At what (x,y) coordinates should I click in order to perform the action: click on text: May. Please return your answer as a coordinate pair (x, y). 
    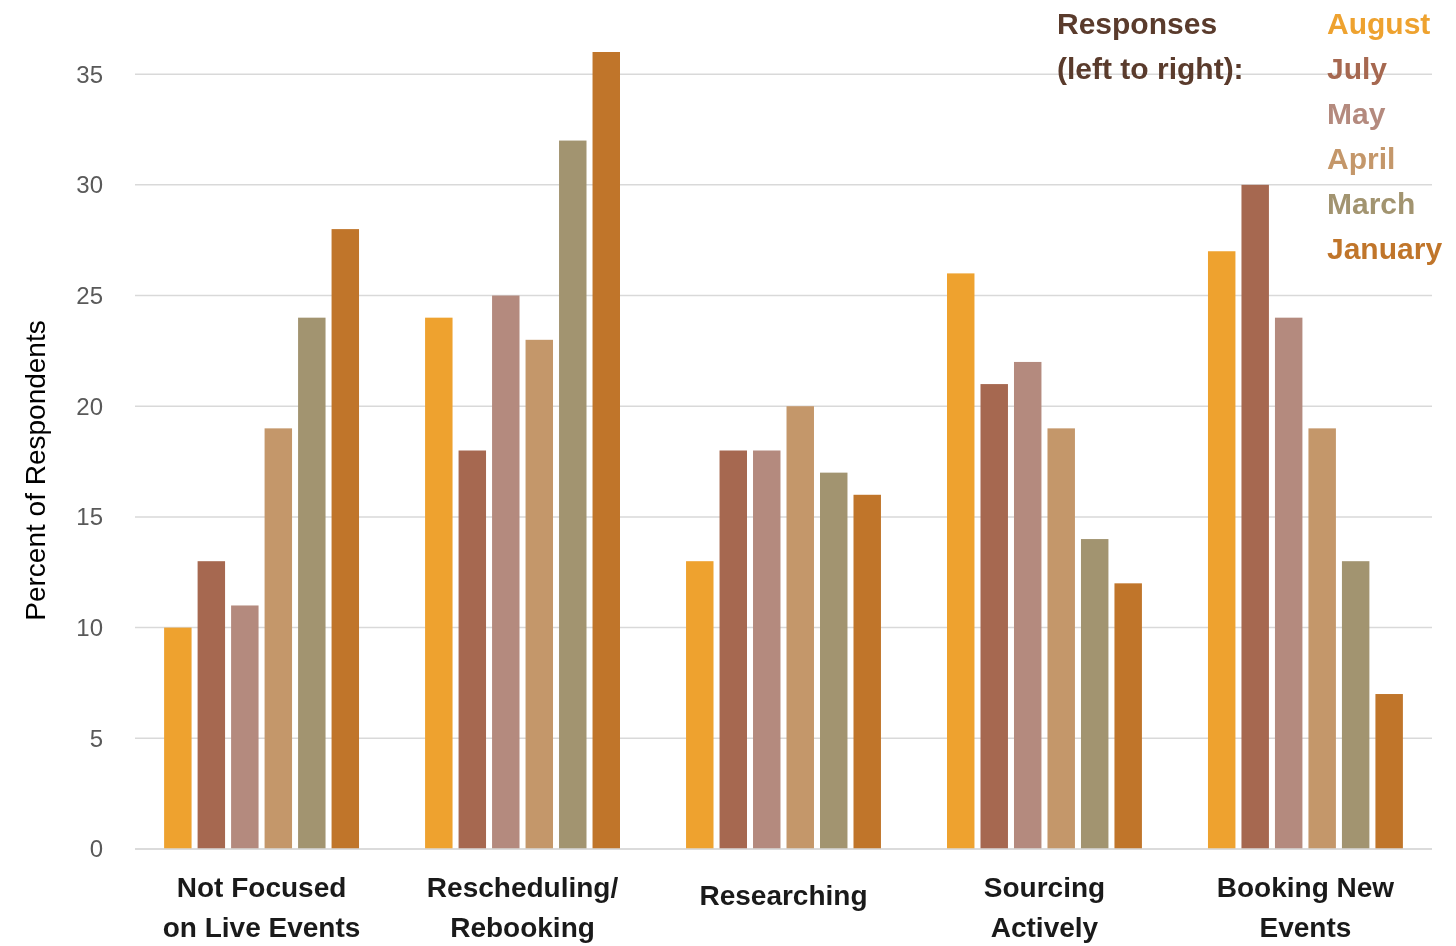
    Looking at the image, I should click on (1356, 113).